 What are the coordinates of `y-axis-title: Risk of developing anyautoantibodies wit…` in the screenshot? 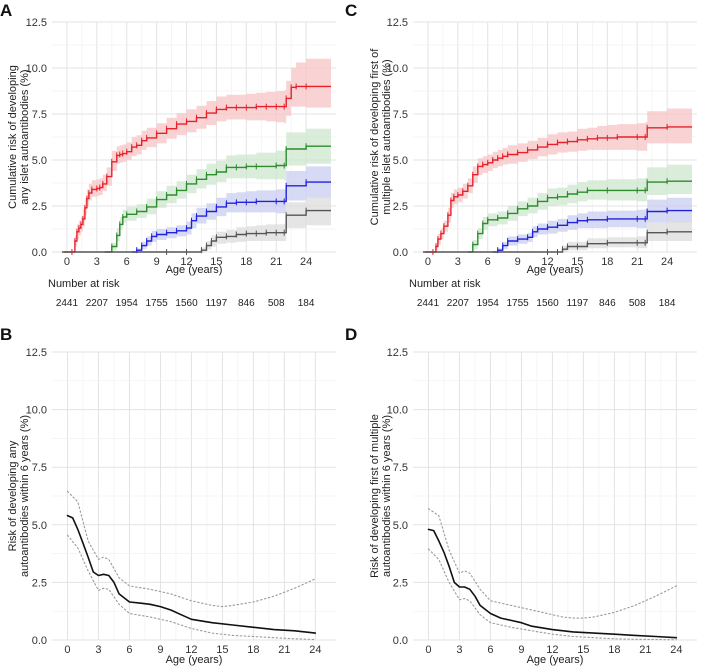 It's located at (19, 496).